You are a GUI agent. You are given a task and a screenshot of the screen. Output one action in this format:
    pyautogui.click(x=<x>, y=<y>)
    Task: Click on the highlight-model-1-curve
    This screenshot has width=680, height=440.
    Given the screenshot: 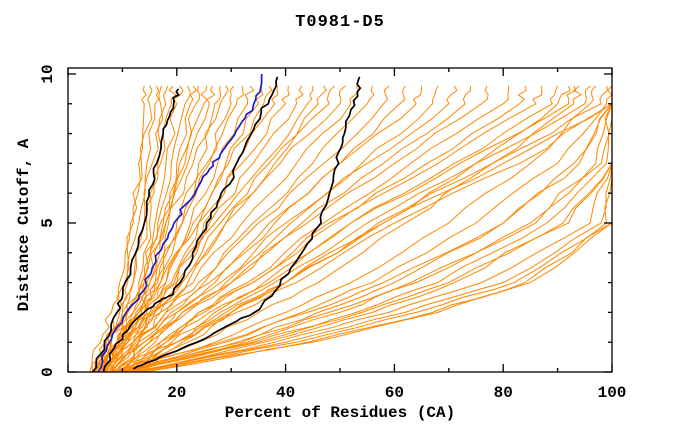 What is the action you would take?
    pyautogui.click(x=135, y=230)
    